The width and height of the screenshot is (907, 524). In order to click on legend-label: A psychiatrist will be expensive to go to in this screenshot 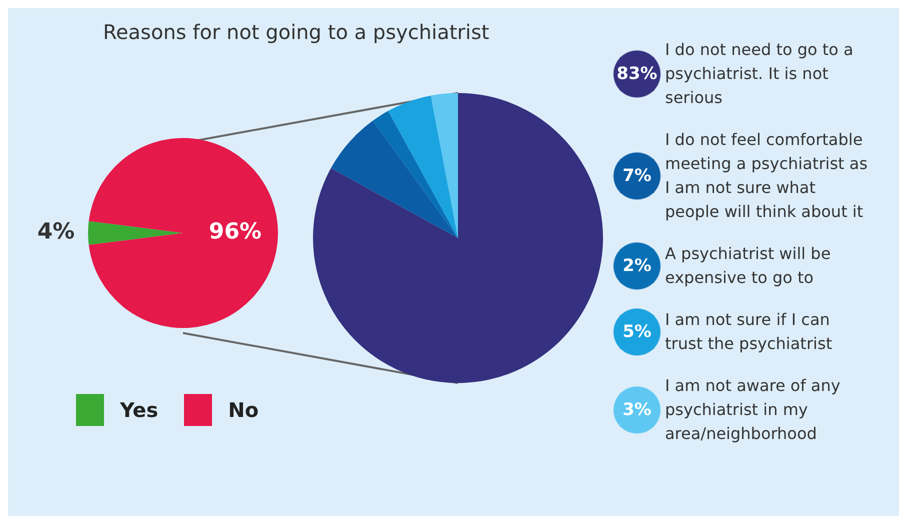, I will do `click(748, 266)`.